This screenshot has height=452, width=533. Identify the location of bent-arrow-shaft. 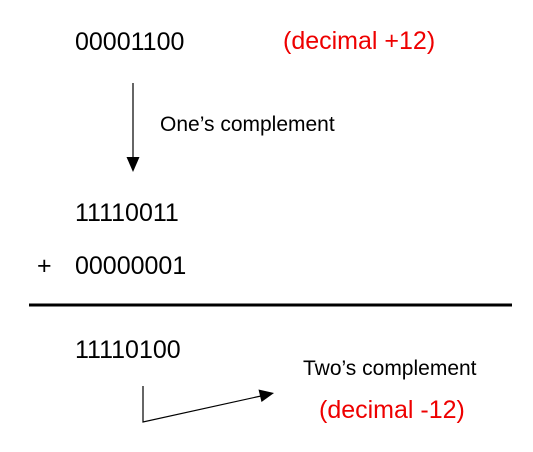
(202, 404).